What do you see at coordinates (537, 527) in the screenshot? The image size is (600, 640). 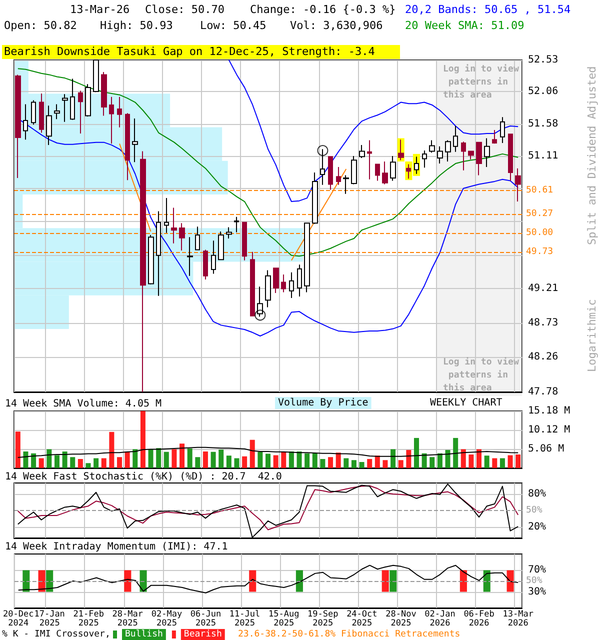 I see `y-tick-label: 20%` at bounding box center [537, 527].